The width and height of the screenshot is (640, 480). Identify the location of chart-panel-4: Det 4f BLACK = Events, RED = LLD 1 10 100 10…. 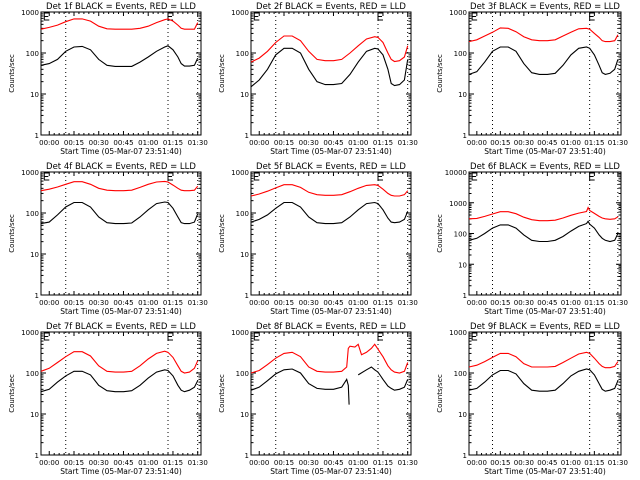
(108, 239).